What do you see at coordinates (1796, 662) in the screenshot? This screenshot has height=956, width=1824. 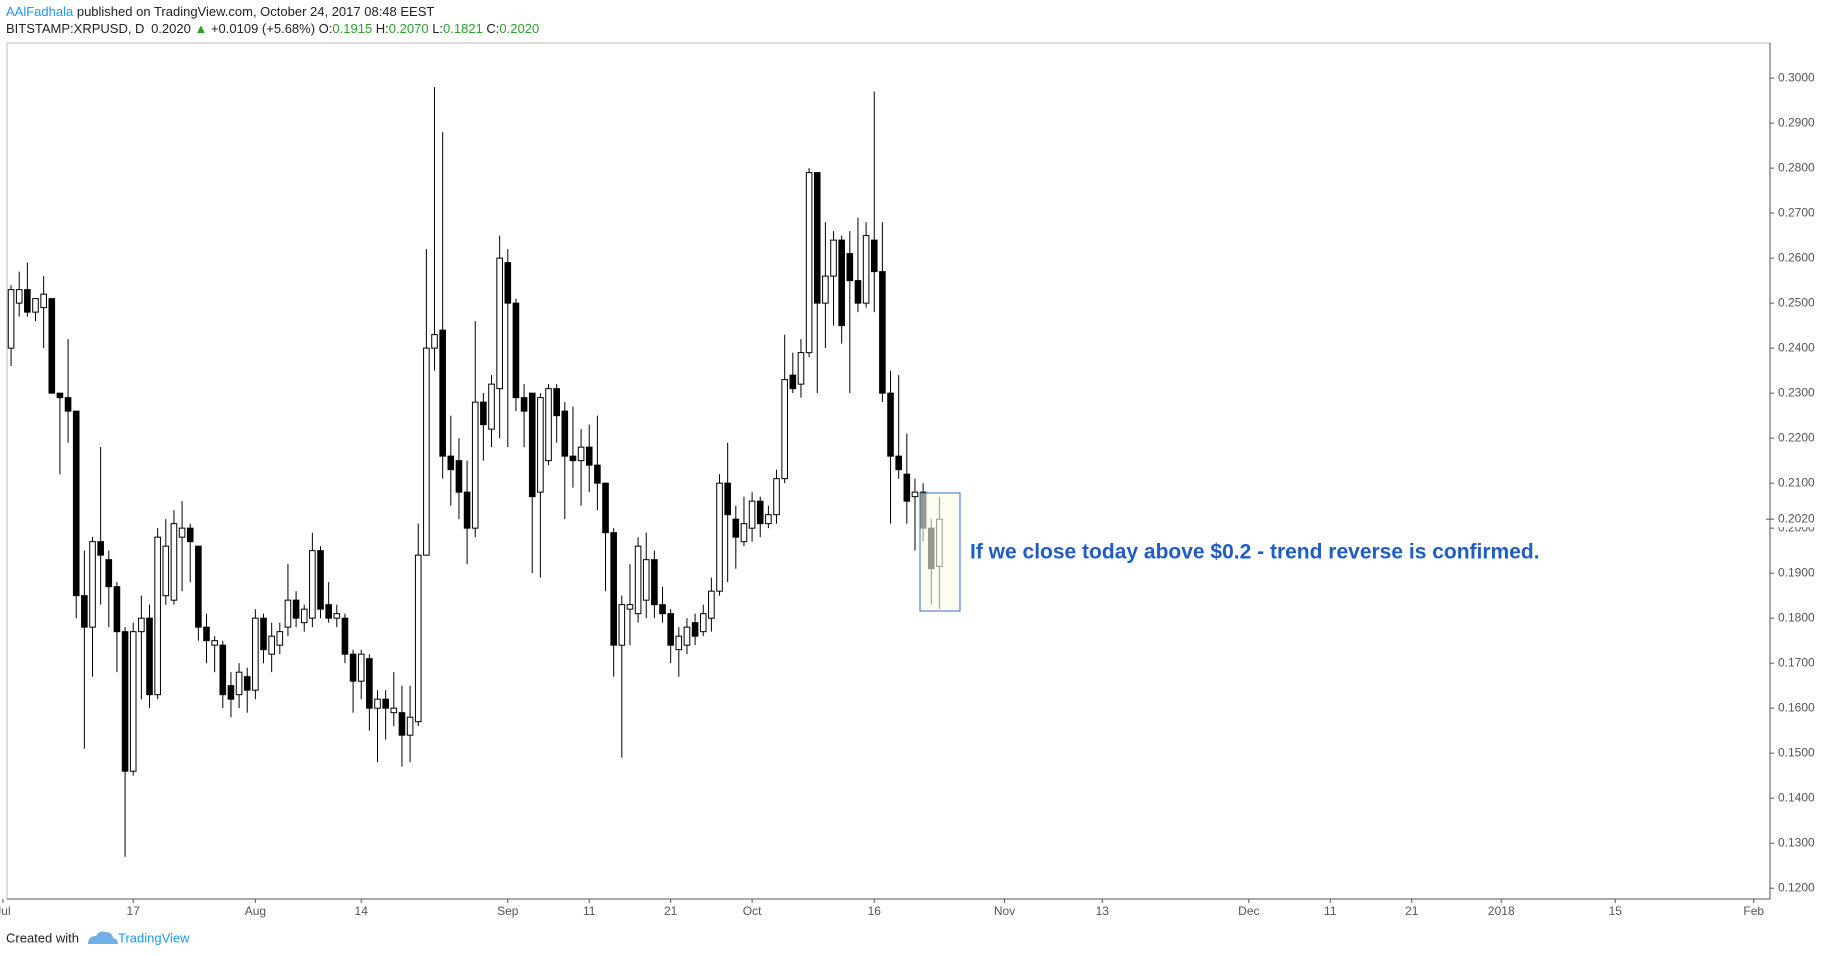 I see `y-tick-label: 0.1700` at bounding box center [1796, 662].